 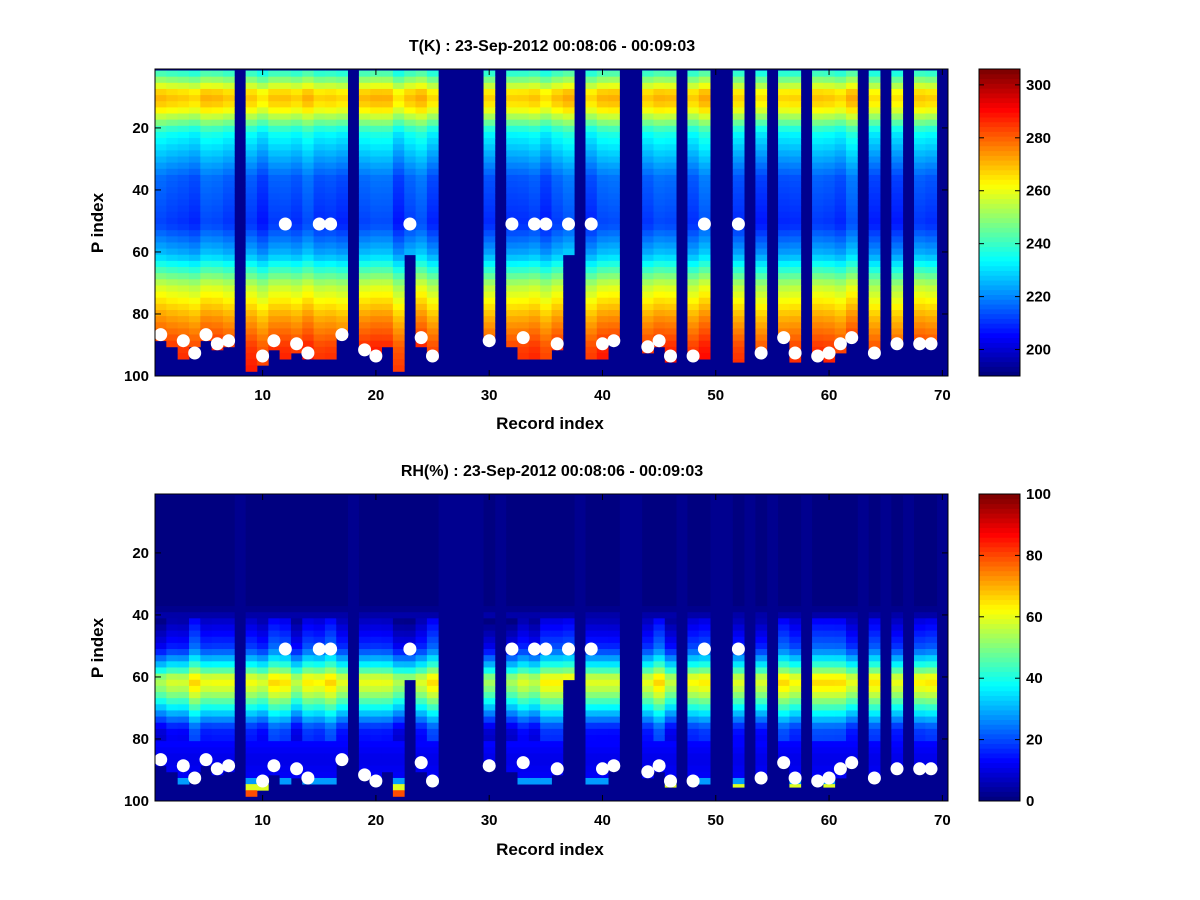 What do you see at coordinates (1034, 555) in the screenshot?
I see `colorbar-tick-label: 80` at bounding box center [1034, 555].